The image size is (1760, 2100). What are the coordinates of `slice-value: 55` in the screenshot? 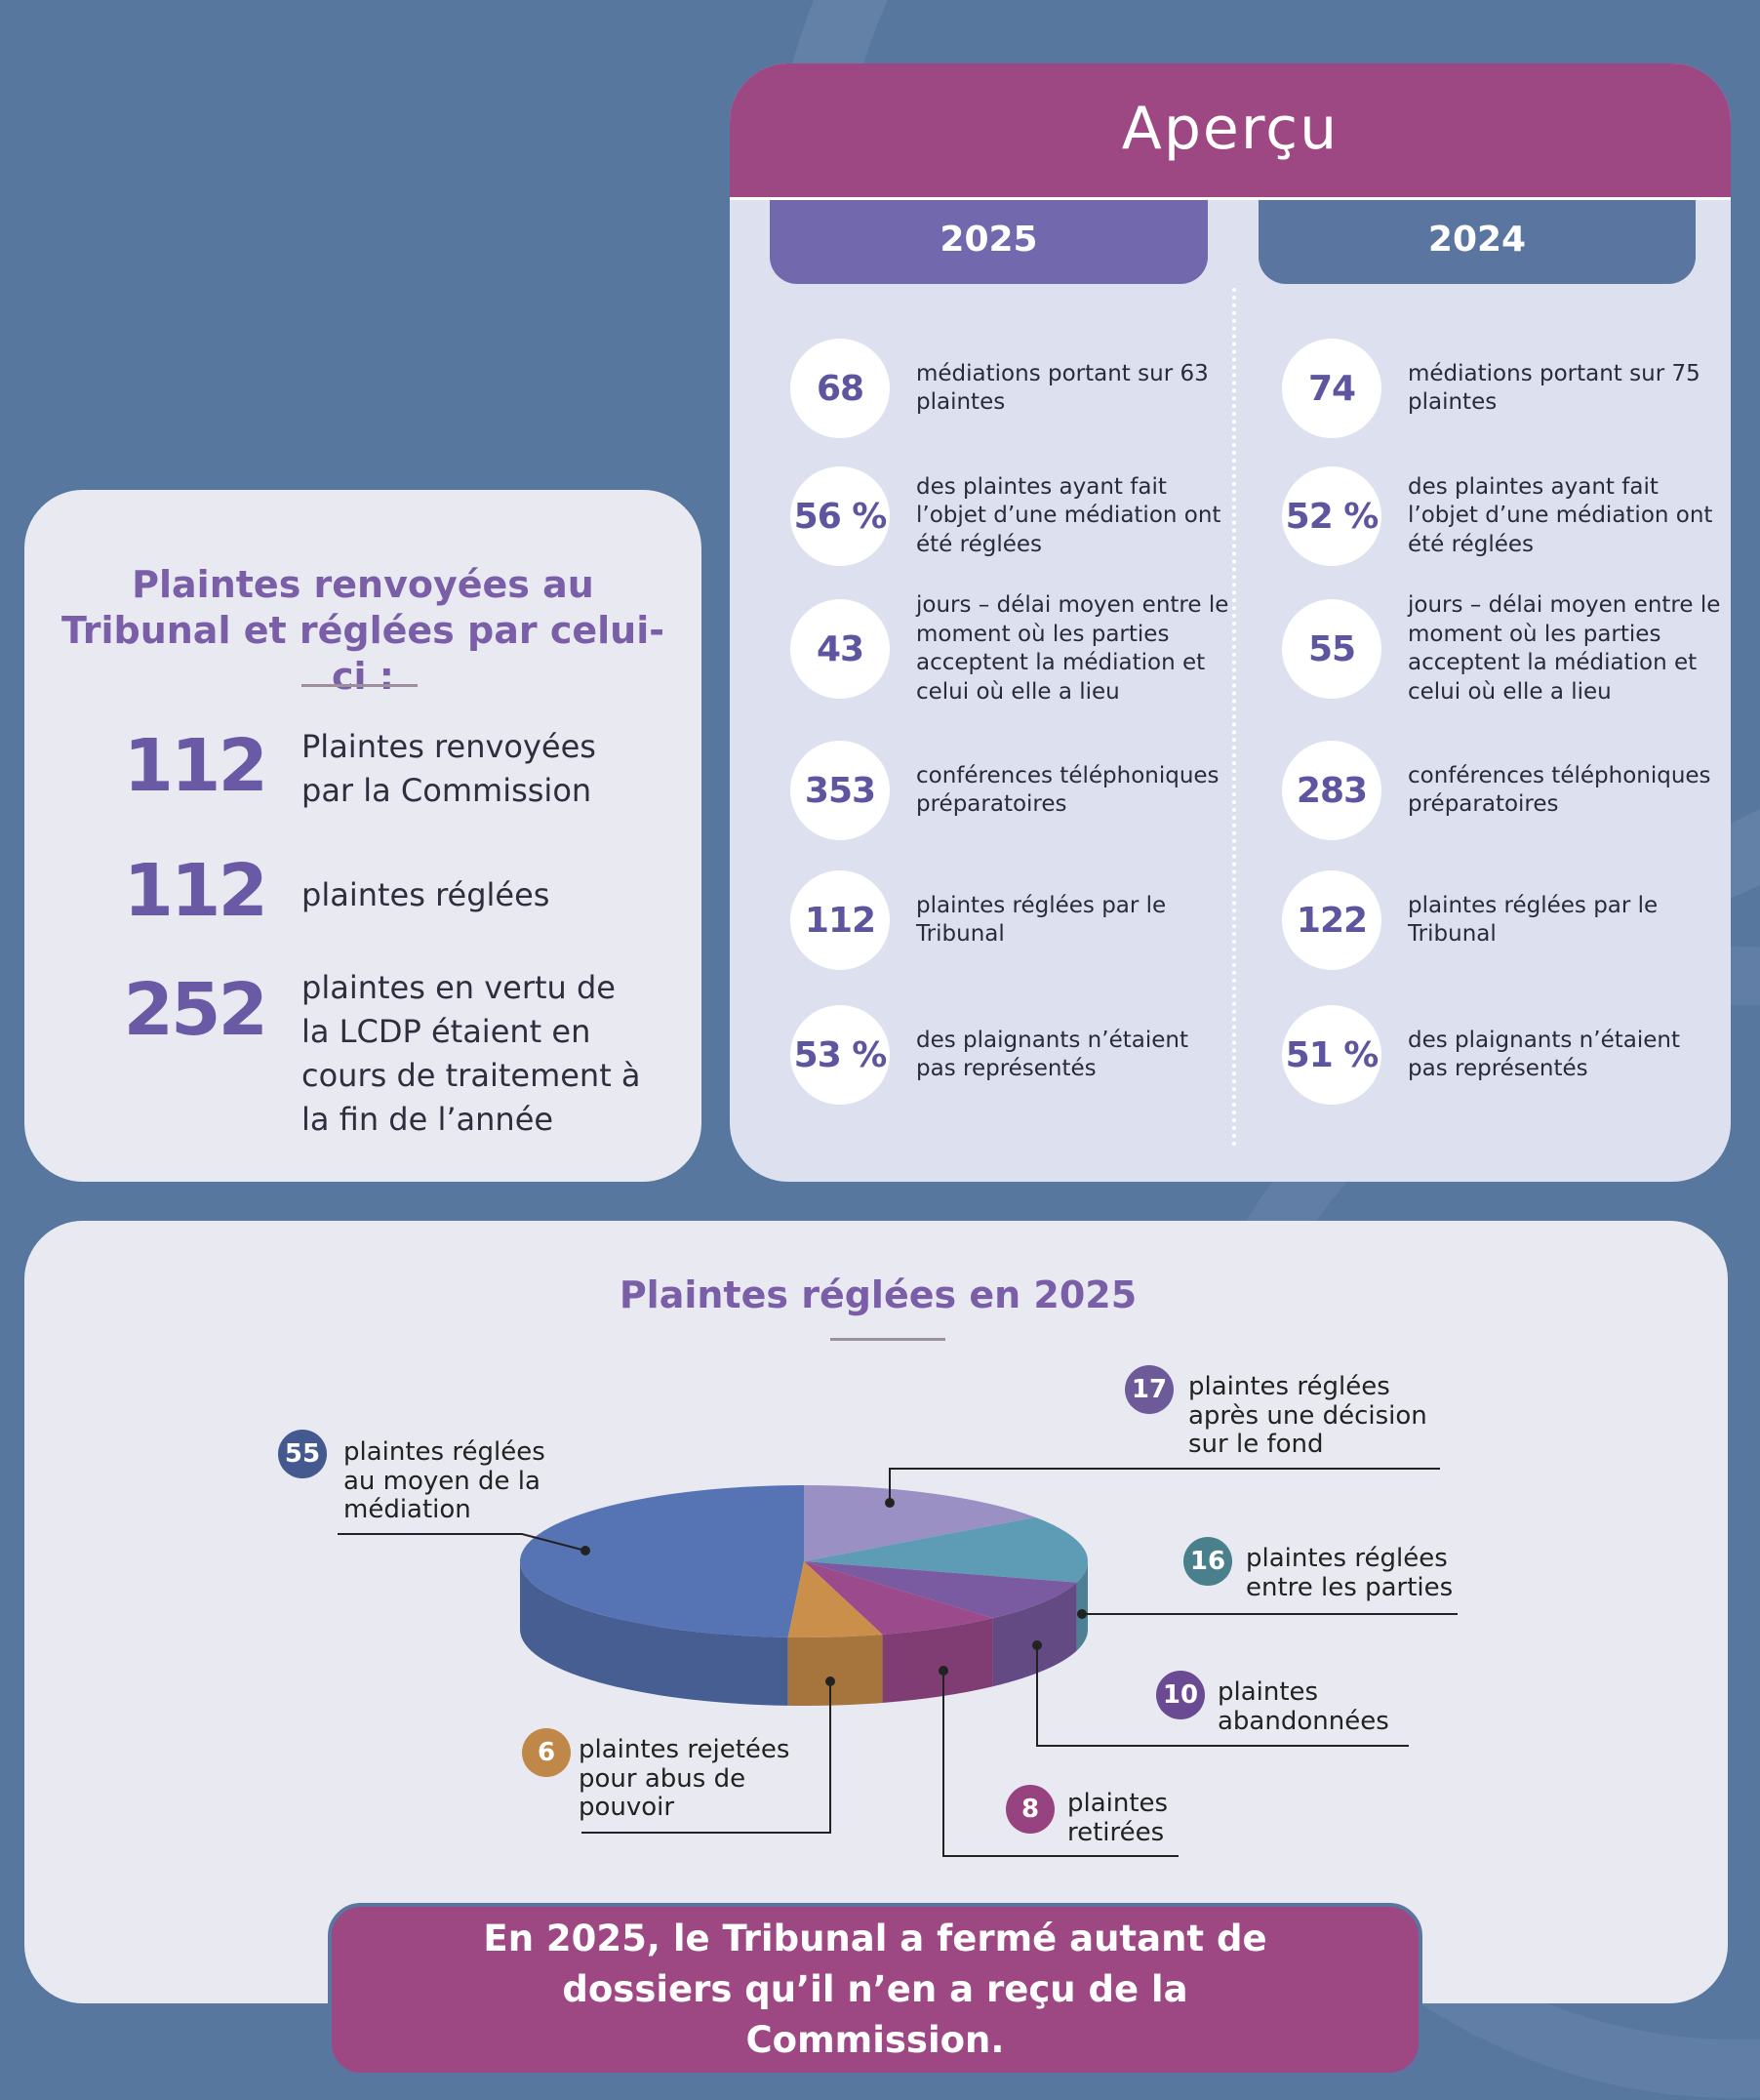 It's located at (302, 1454).